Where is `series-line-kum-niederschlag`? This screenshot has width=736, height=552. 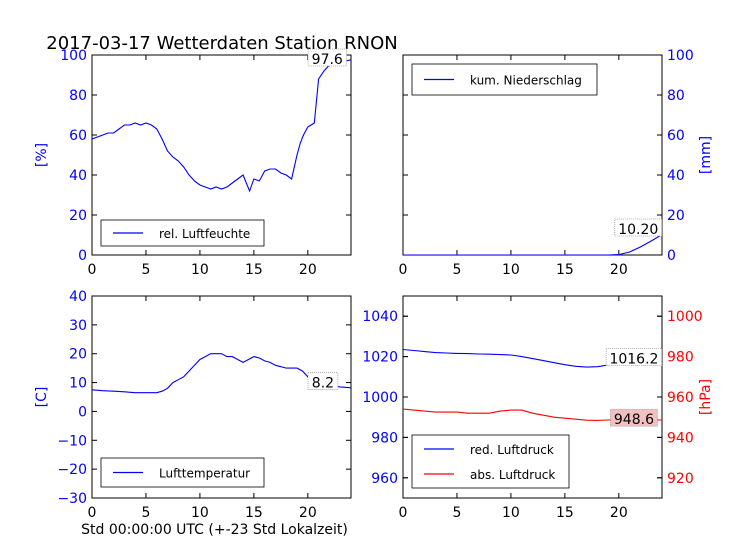
series-line-kum-niederschlag is located at coordinates (532, 244).